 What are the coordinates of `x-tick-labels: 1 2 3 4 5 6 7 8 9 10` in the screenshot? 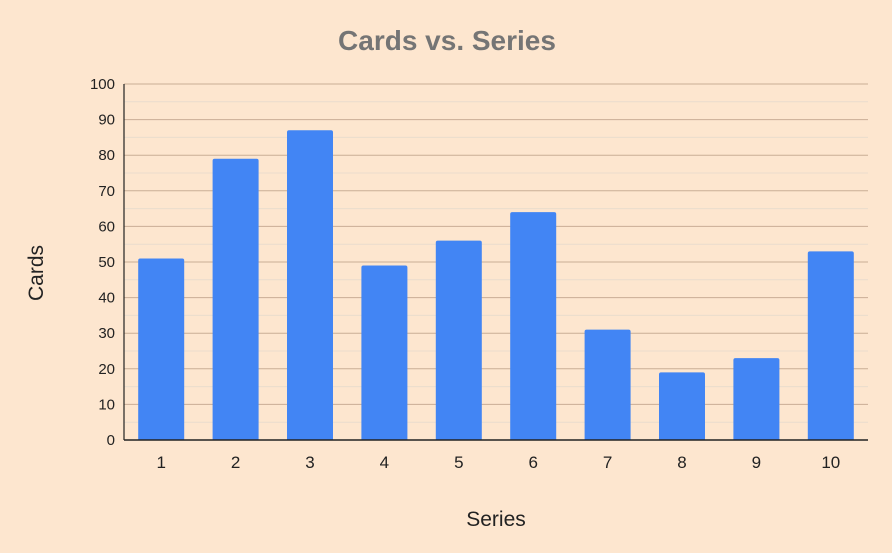 It's located at (498, 462).